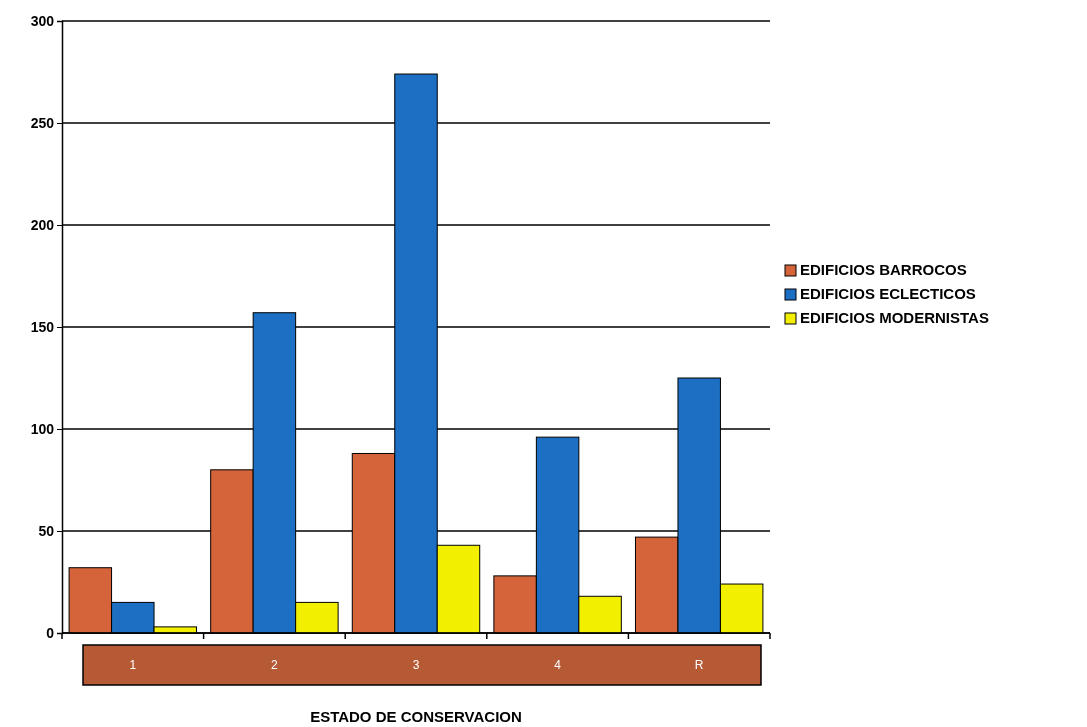 The width and height of the screenshot is (1087, 727). What do you see at coordinates (42, 224) in the screenshot?
I see `y-tick-label: 200` at bounding box center [42, 224].